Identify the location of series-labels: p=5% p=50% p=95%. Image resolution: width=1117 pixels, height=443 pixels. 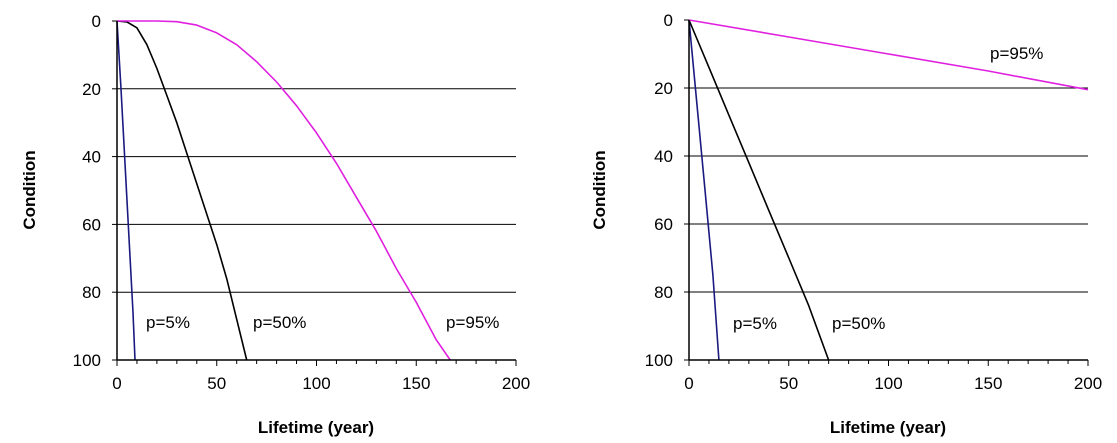
(322, 322).